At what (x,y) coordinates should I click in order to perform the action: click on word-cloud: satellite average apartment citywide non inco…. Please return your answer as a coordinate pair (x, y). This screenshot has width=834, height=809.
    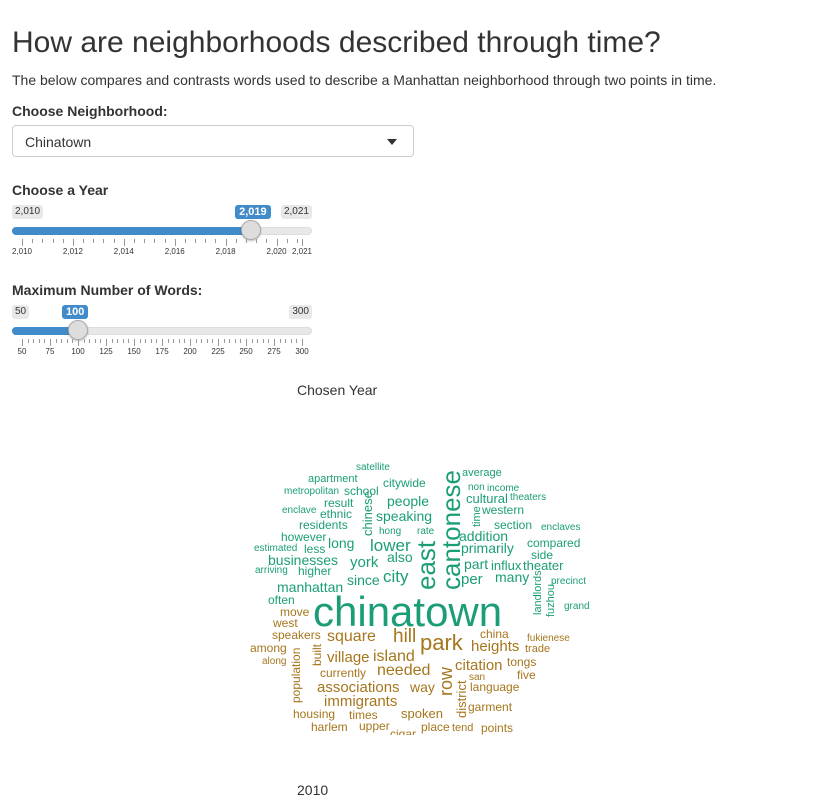
    Looking at the image, I should click on (420, 598).